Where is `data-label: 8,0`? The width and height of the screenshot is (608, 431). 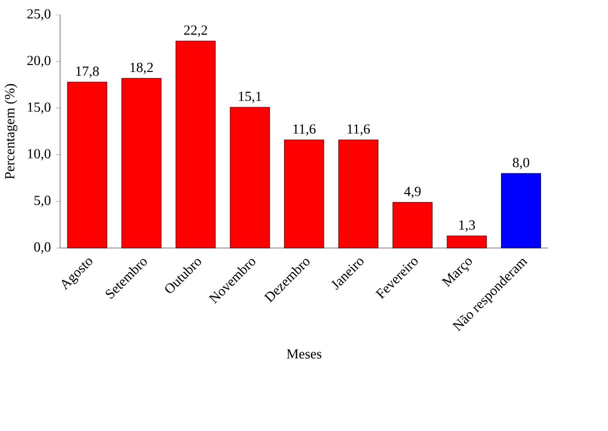
data-label: 8,0 is located at coordinates (521, 164).